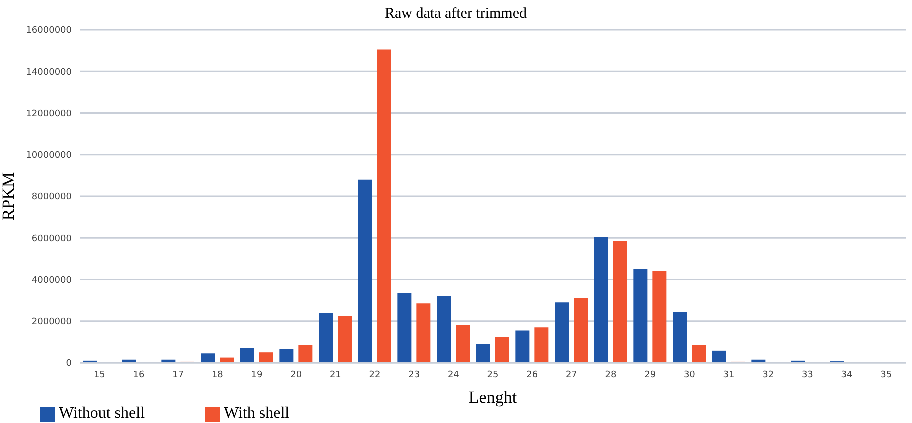  Describe the element at coordinates (690, 375) in the screenshot. I see `x-tick-label: 30` at that location.